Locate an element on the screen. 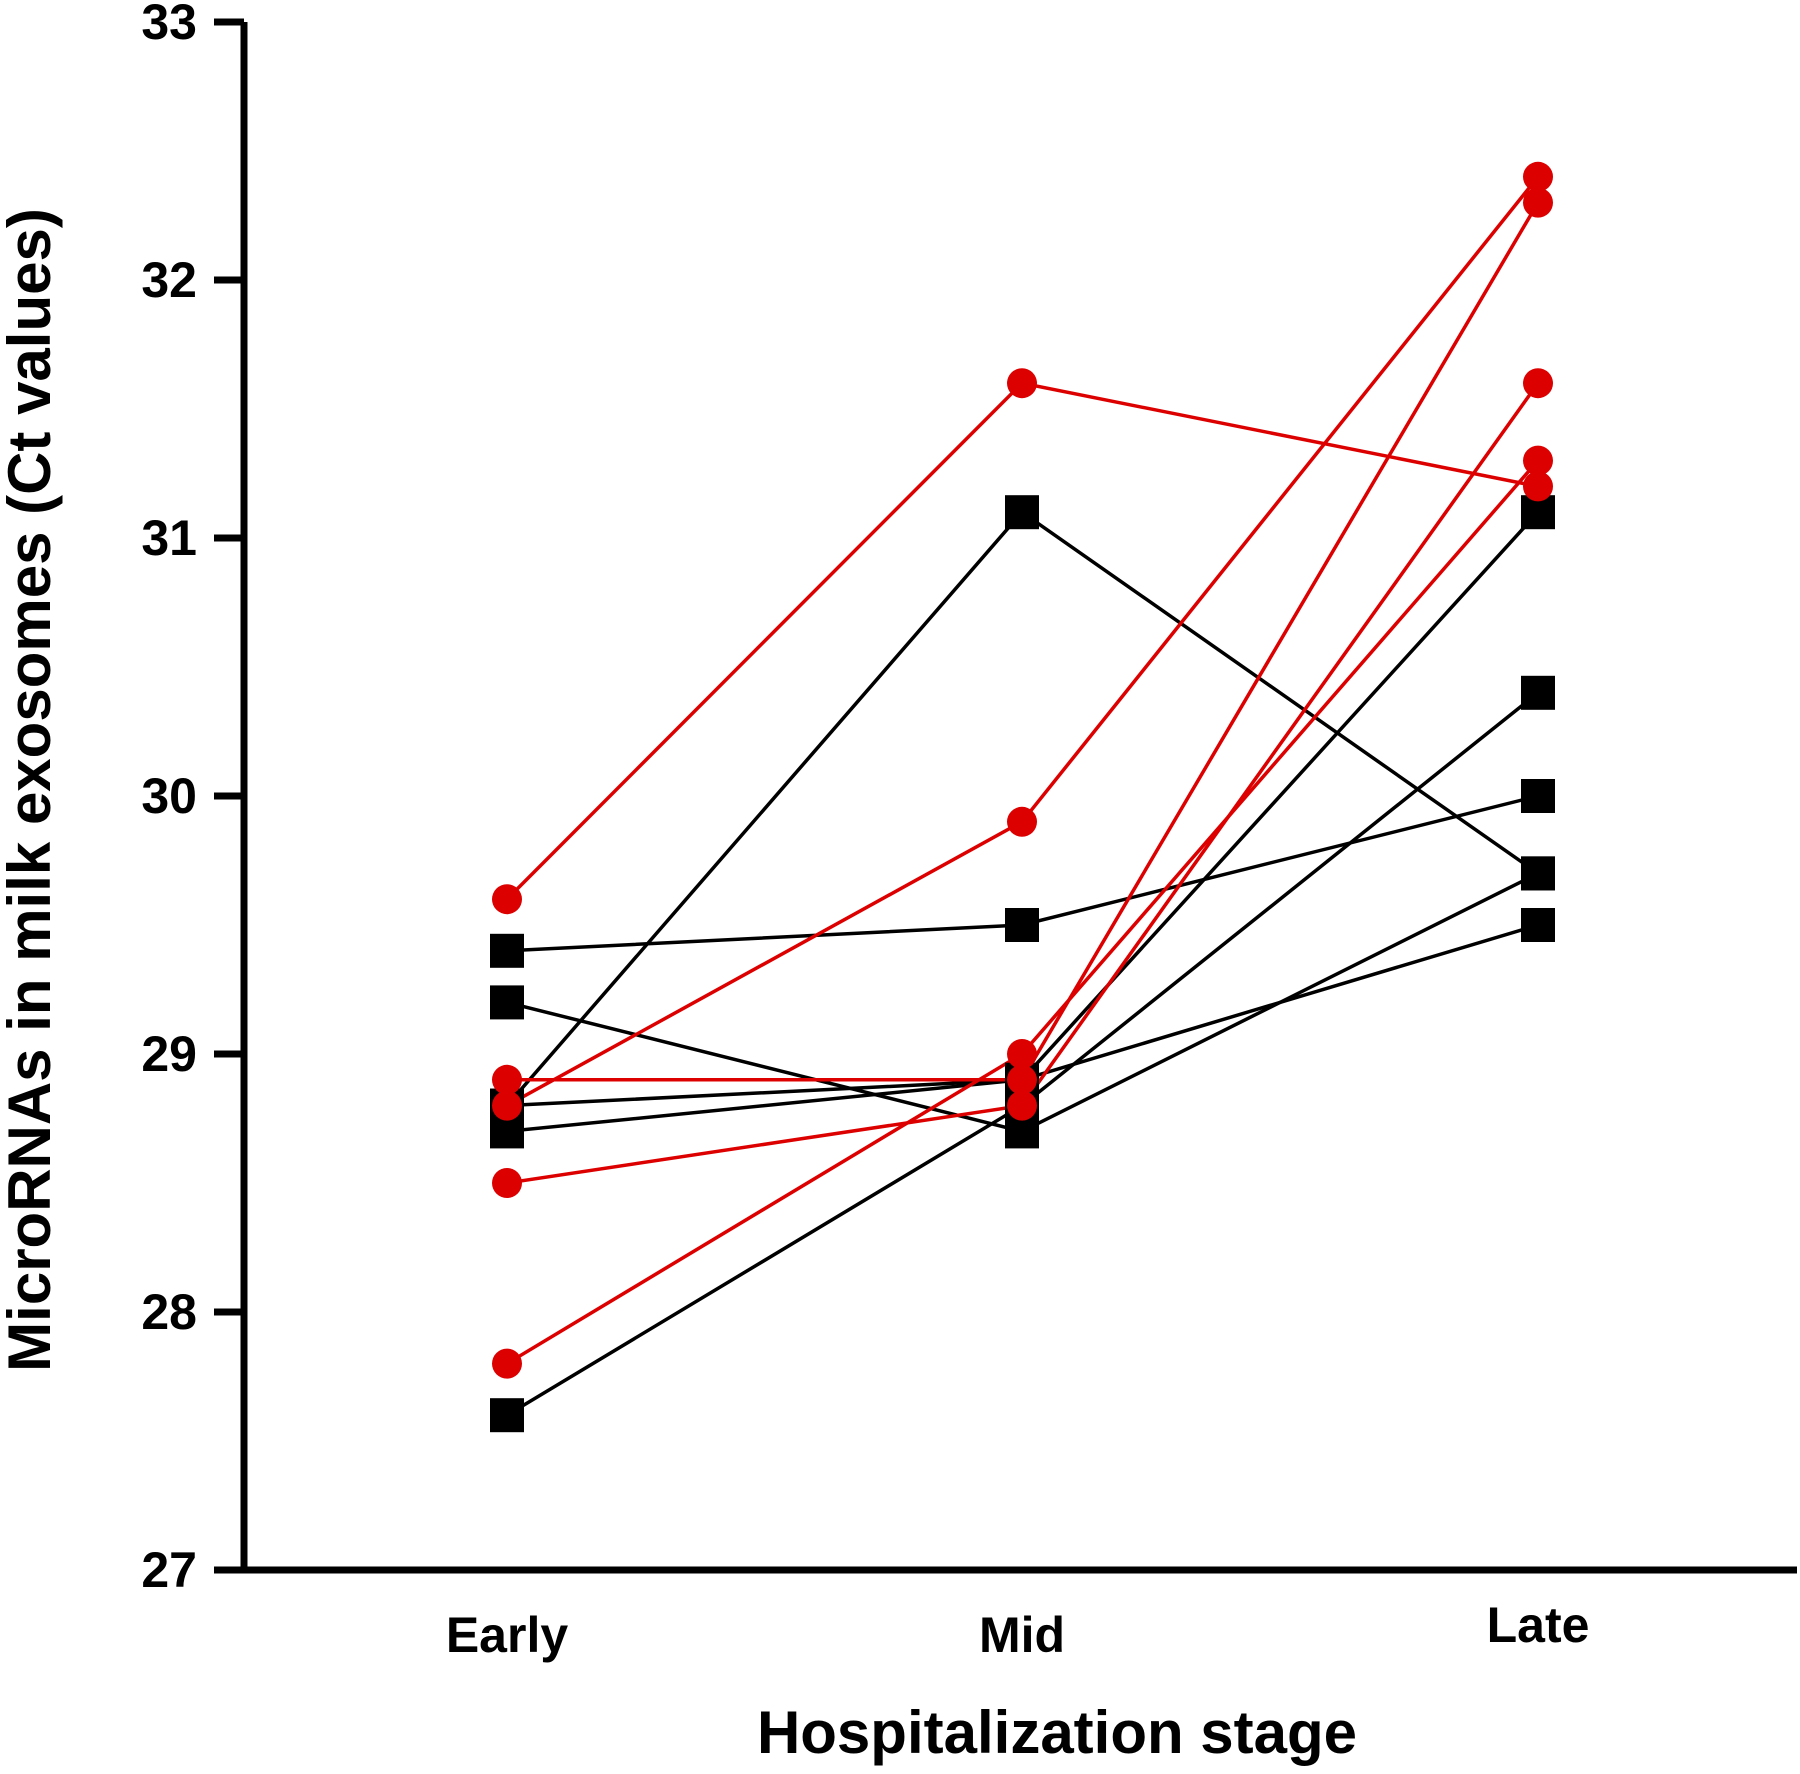  y-tick-label: 31 is located at coordinates (169, 538).